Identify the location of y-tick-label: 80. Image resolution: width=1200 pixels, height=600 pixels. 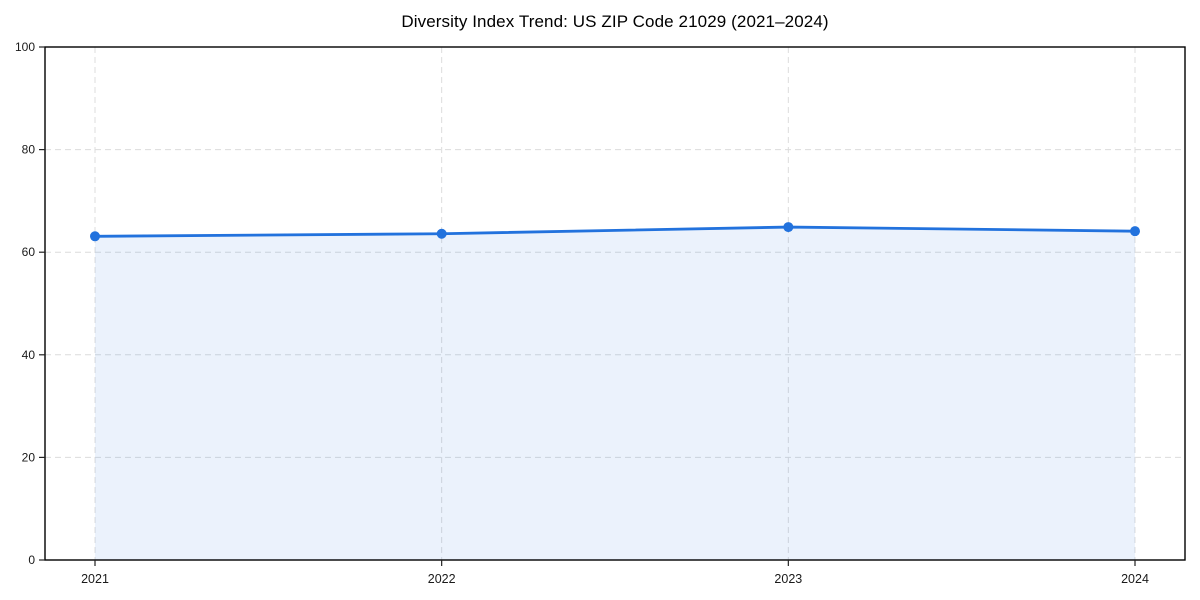
(29, 150).